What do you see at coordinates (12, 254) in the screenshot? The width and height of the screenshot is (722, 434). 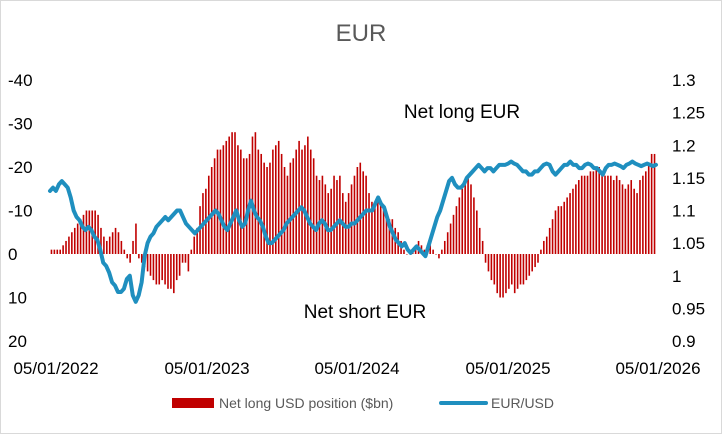 I see `left-tick-label: 0` at bounding box center [12, 254].